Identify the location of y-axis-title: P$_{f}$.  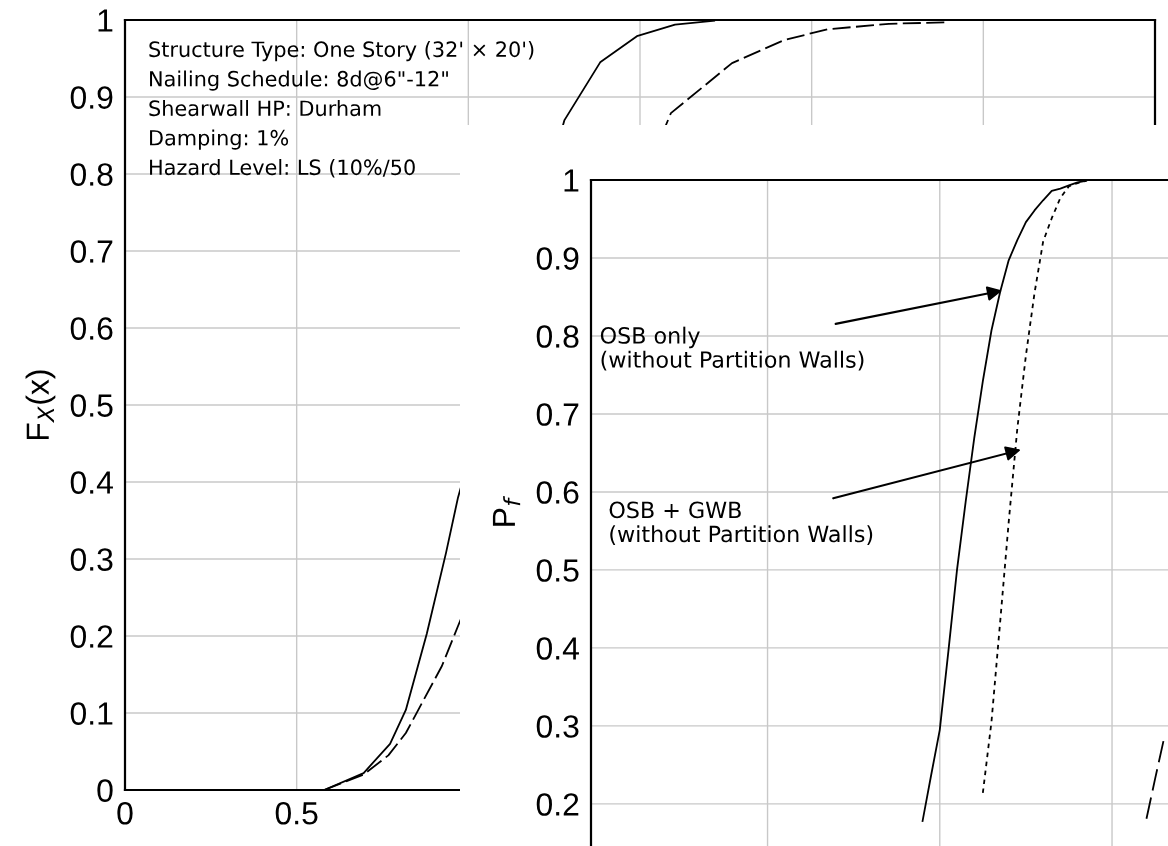
(506, 511).